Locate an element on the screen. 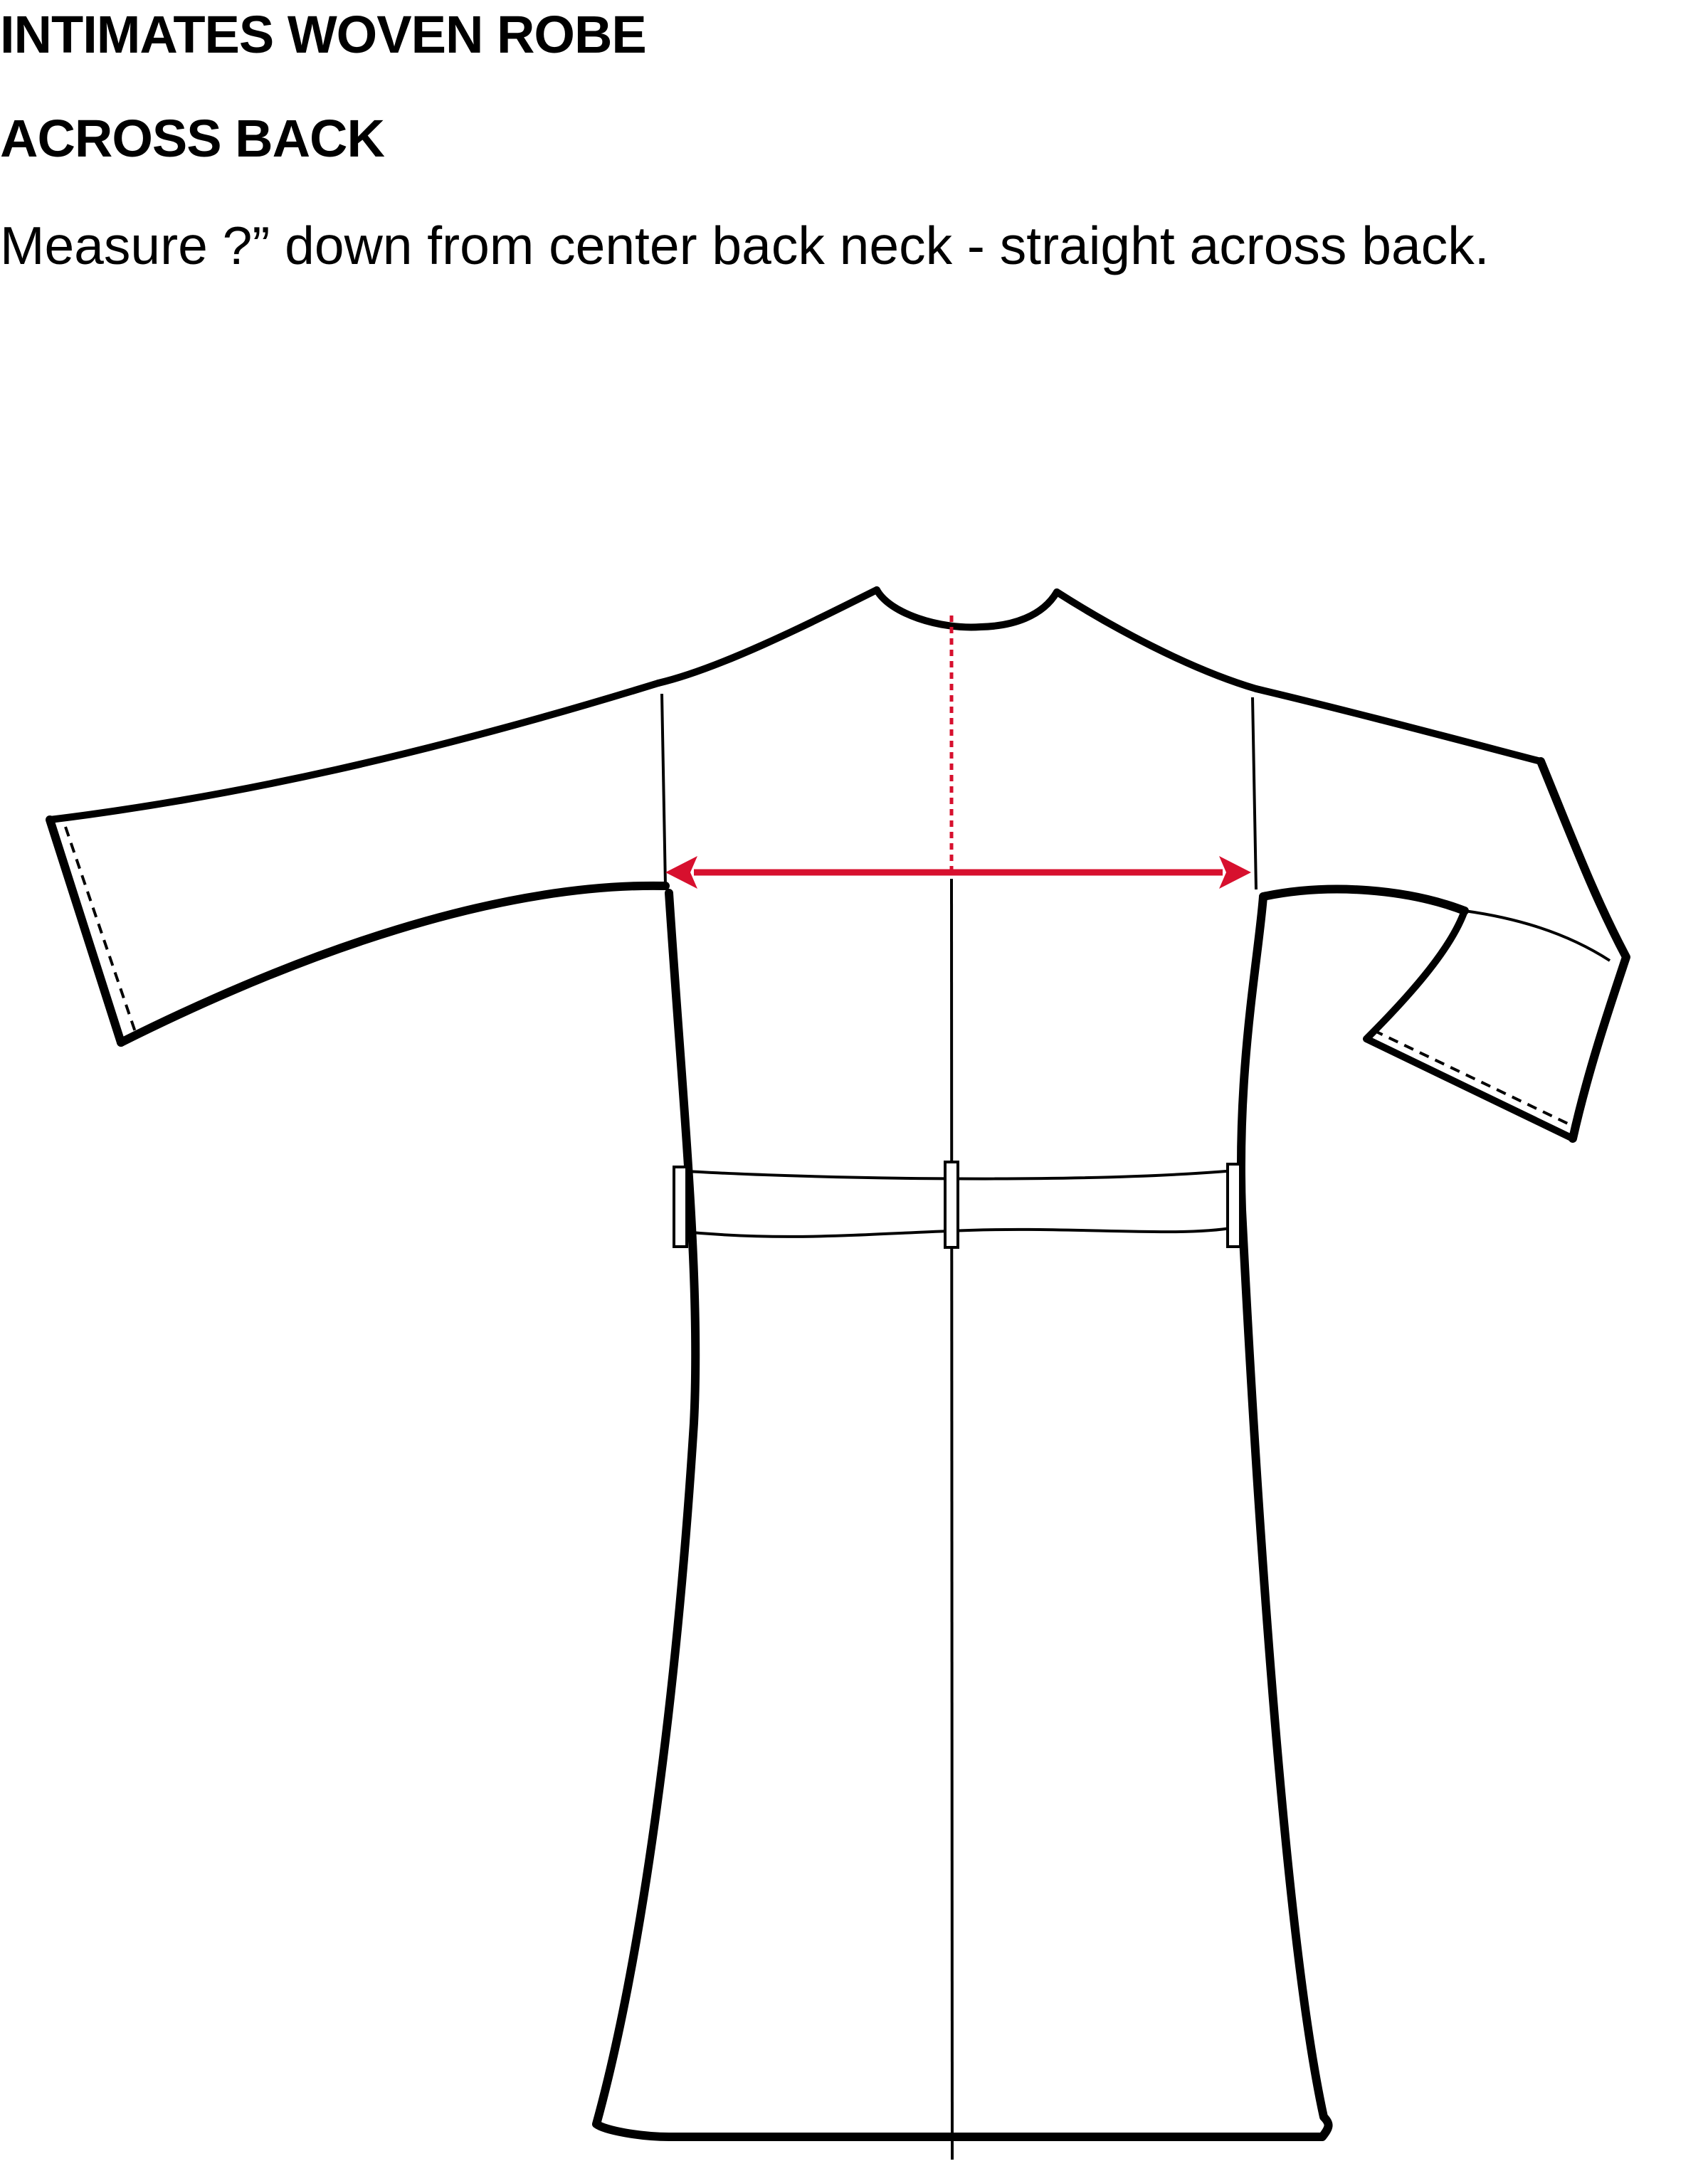 This screenshot has width=1708, height=2171. measurement-name: ACROSS BACK is located at coordinates (192, 138).